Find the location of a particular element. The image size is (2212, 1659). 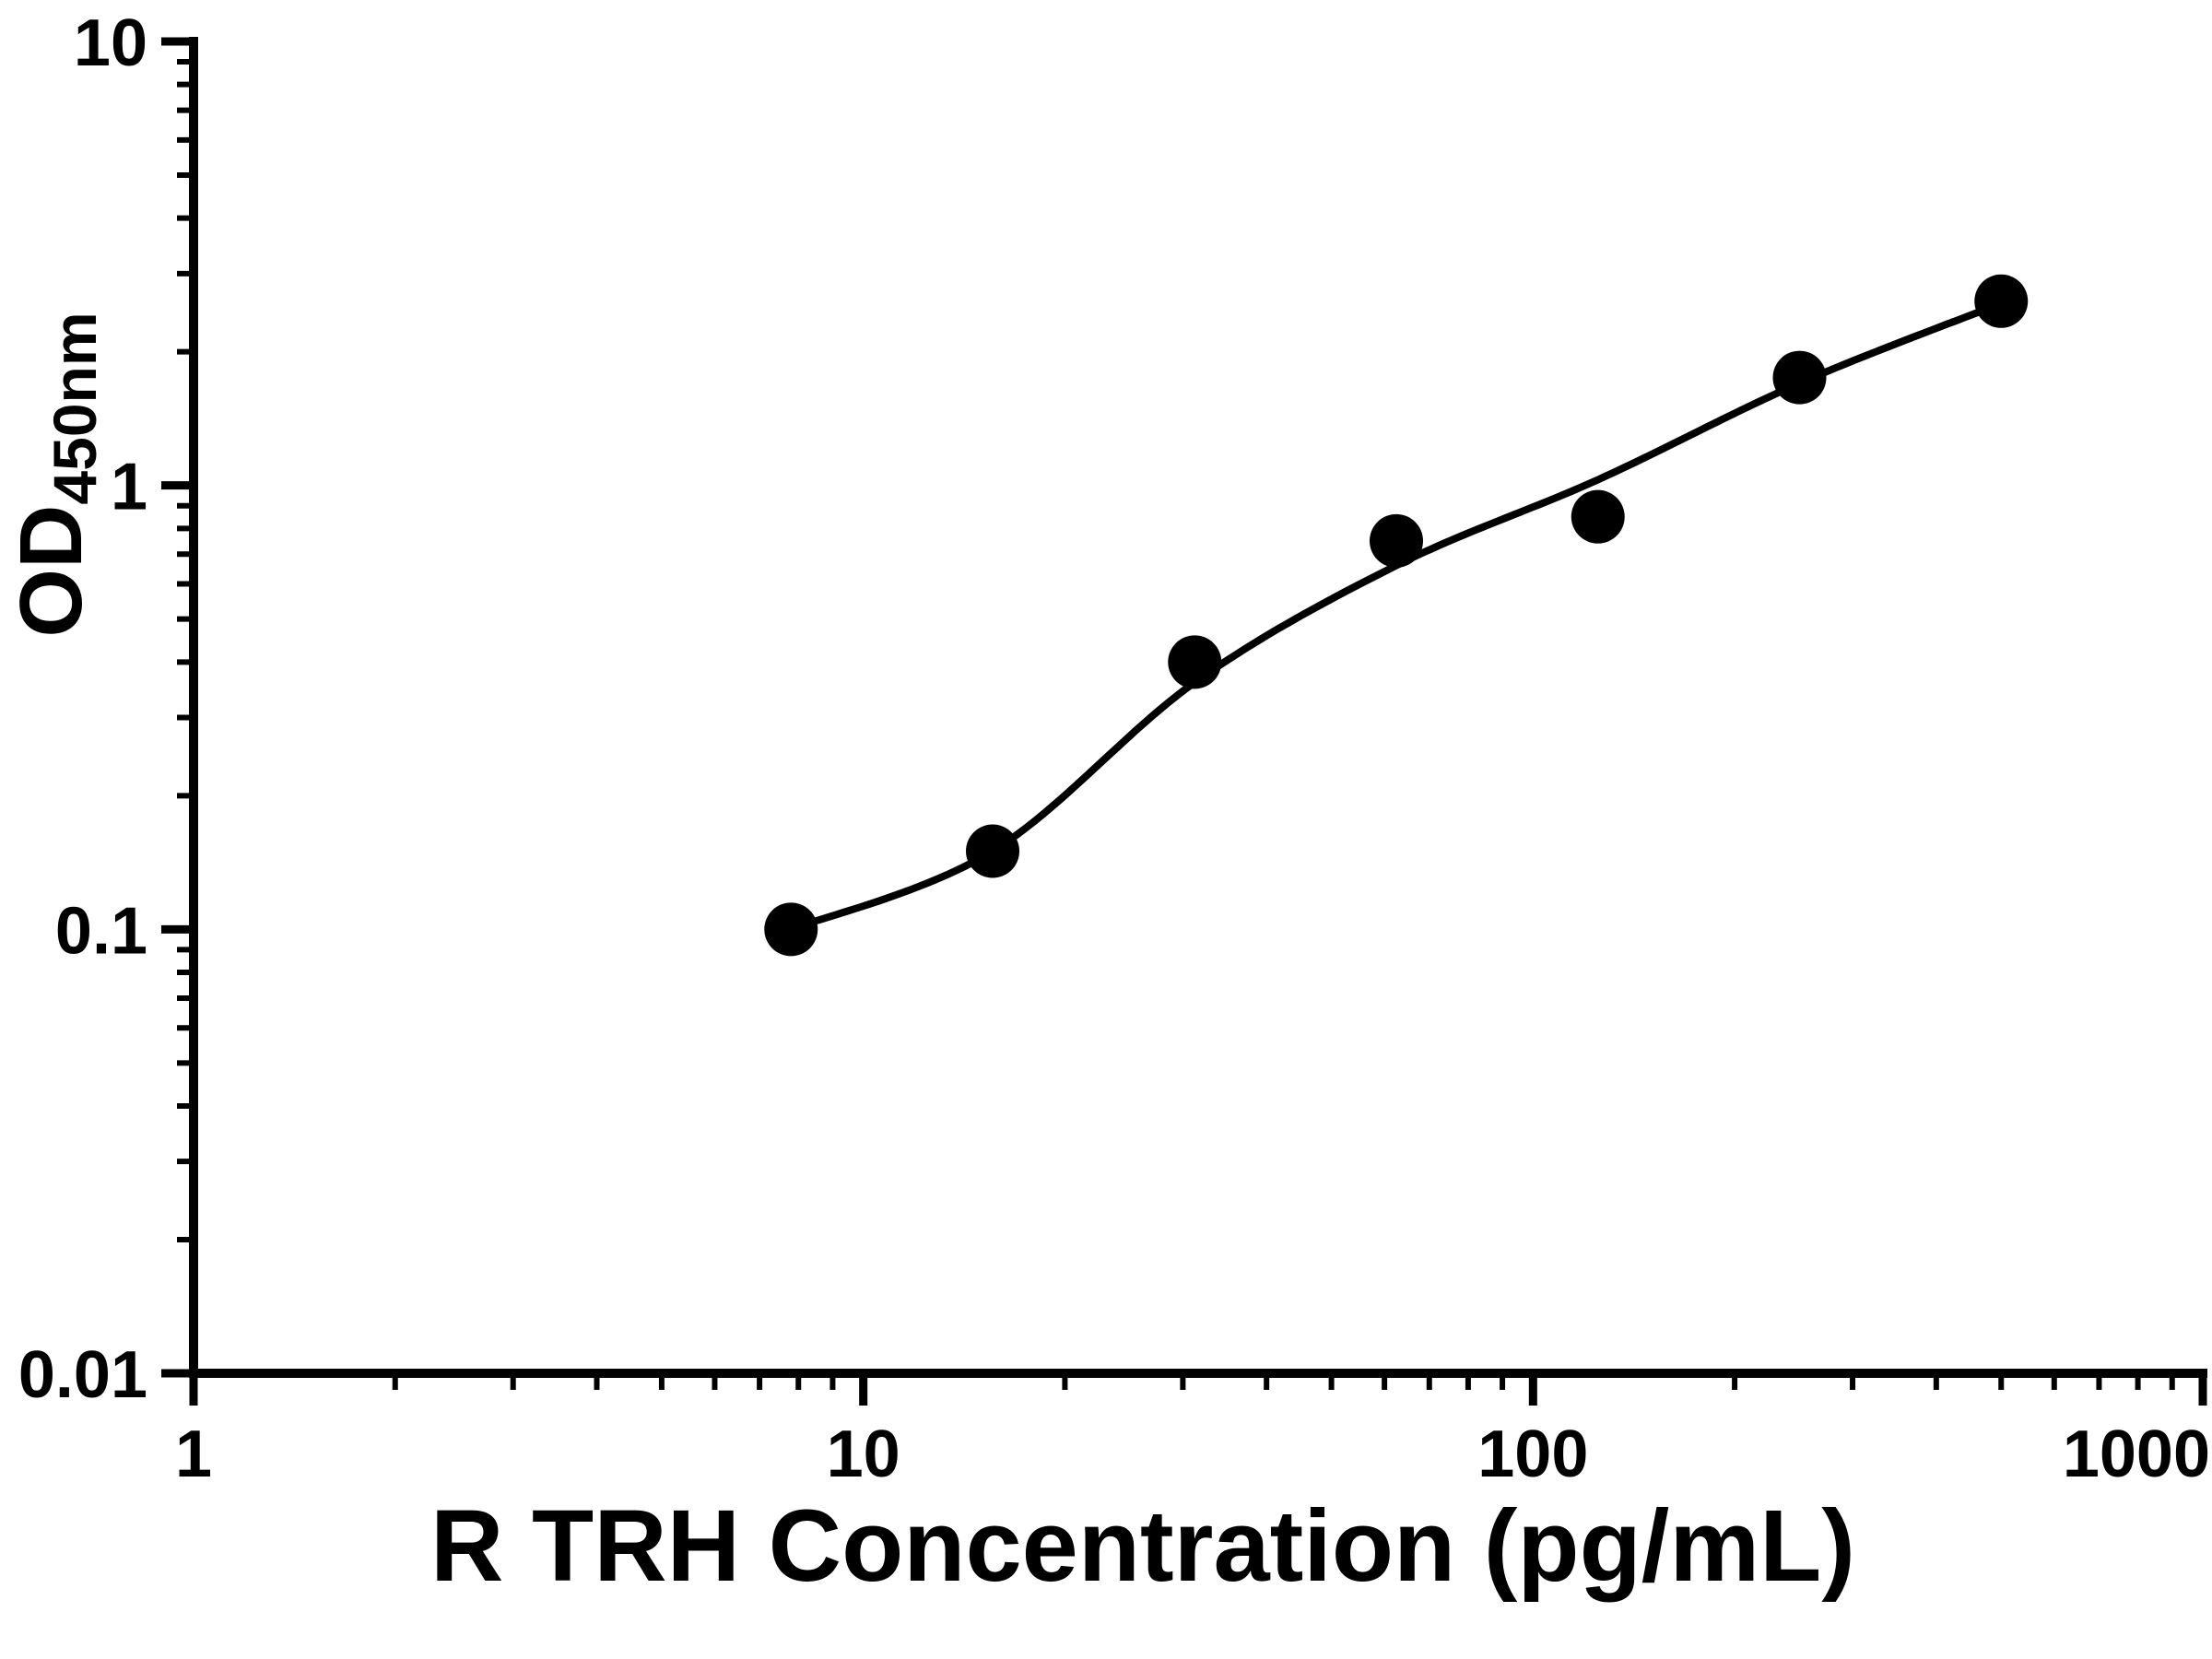

x-tick-label: 1000 is located at coordinates (2136, 1454).